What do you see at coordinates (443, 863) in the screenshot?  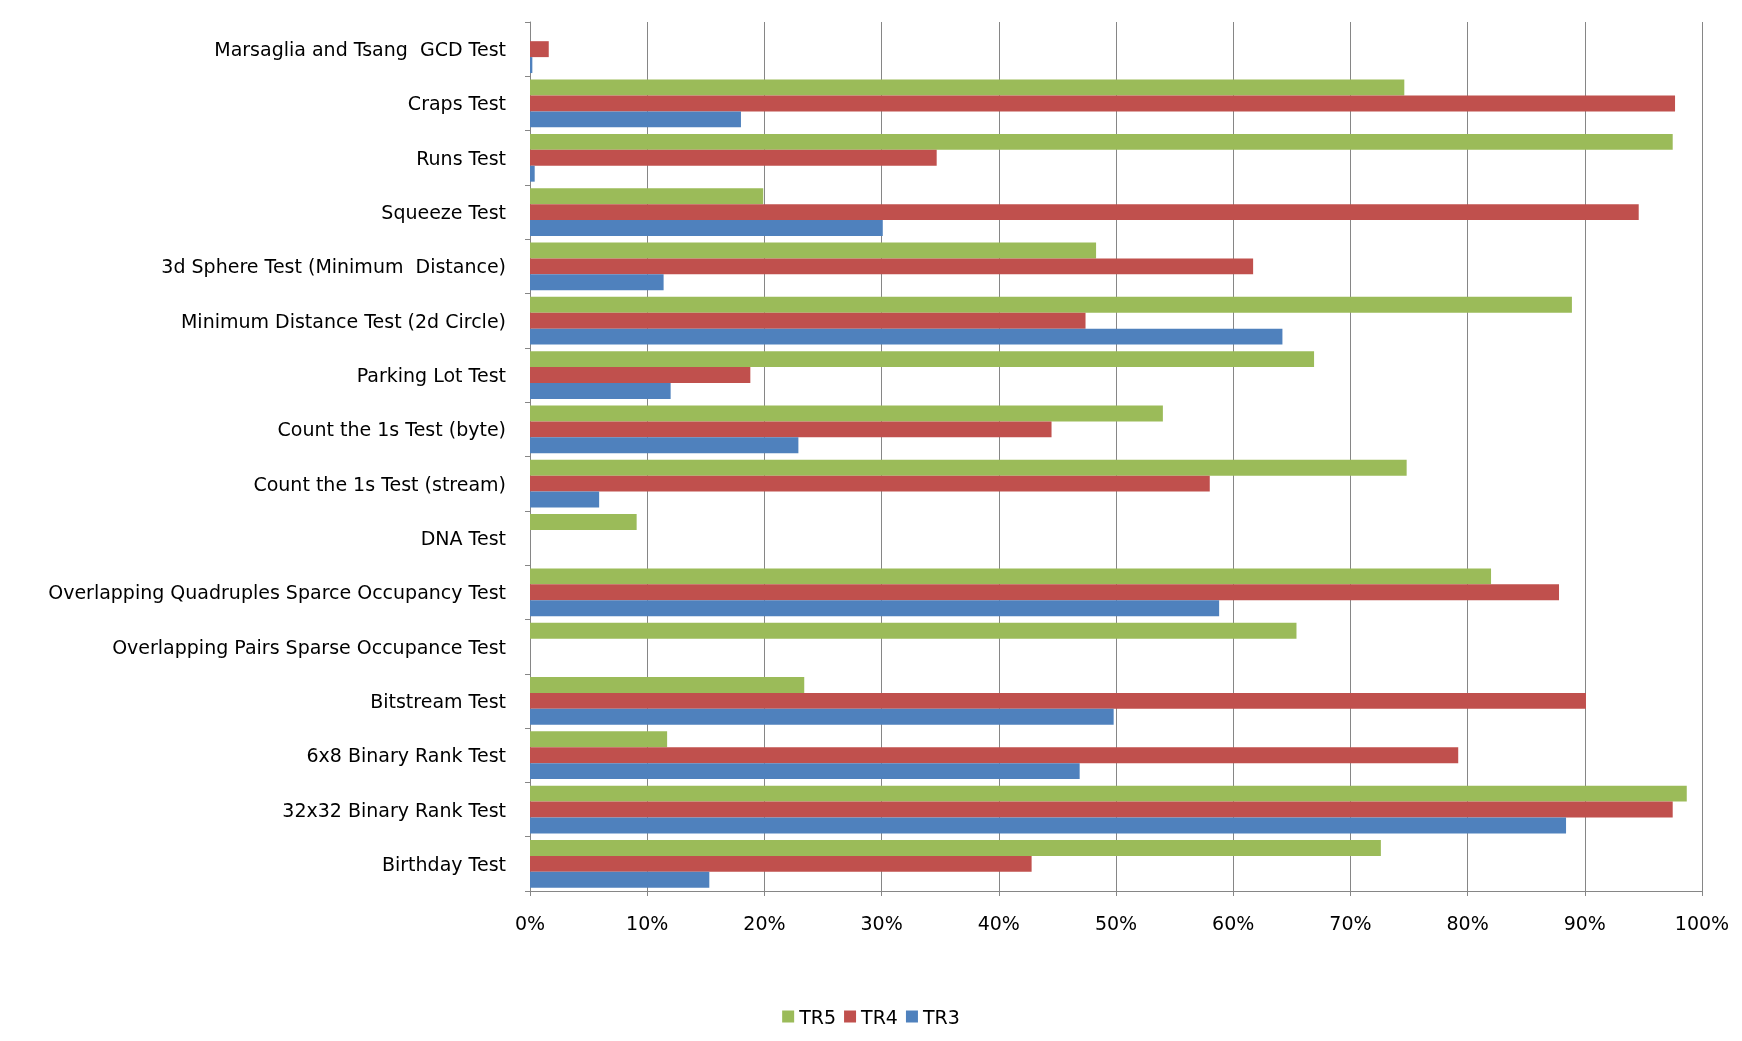 I see `y-tick-label: Birthday Test` at bounding box center [443, 863].